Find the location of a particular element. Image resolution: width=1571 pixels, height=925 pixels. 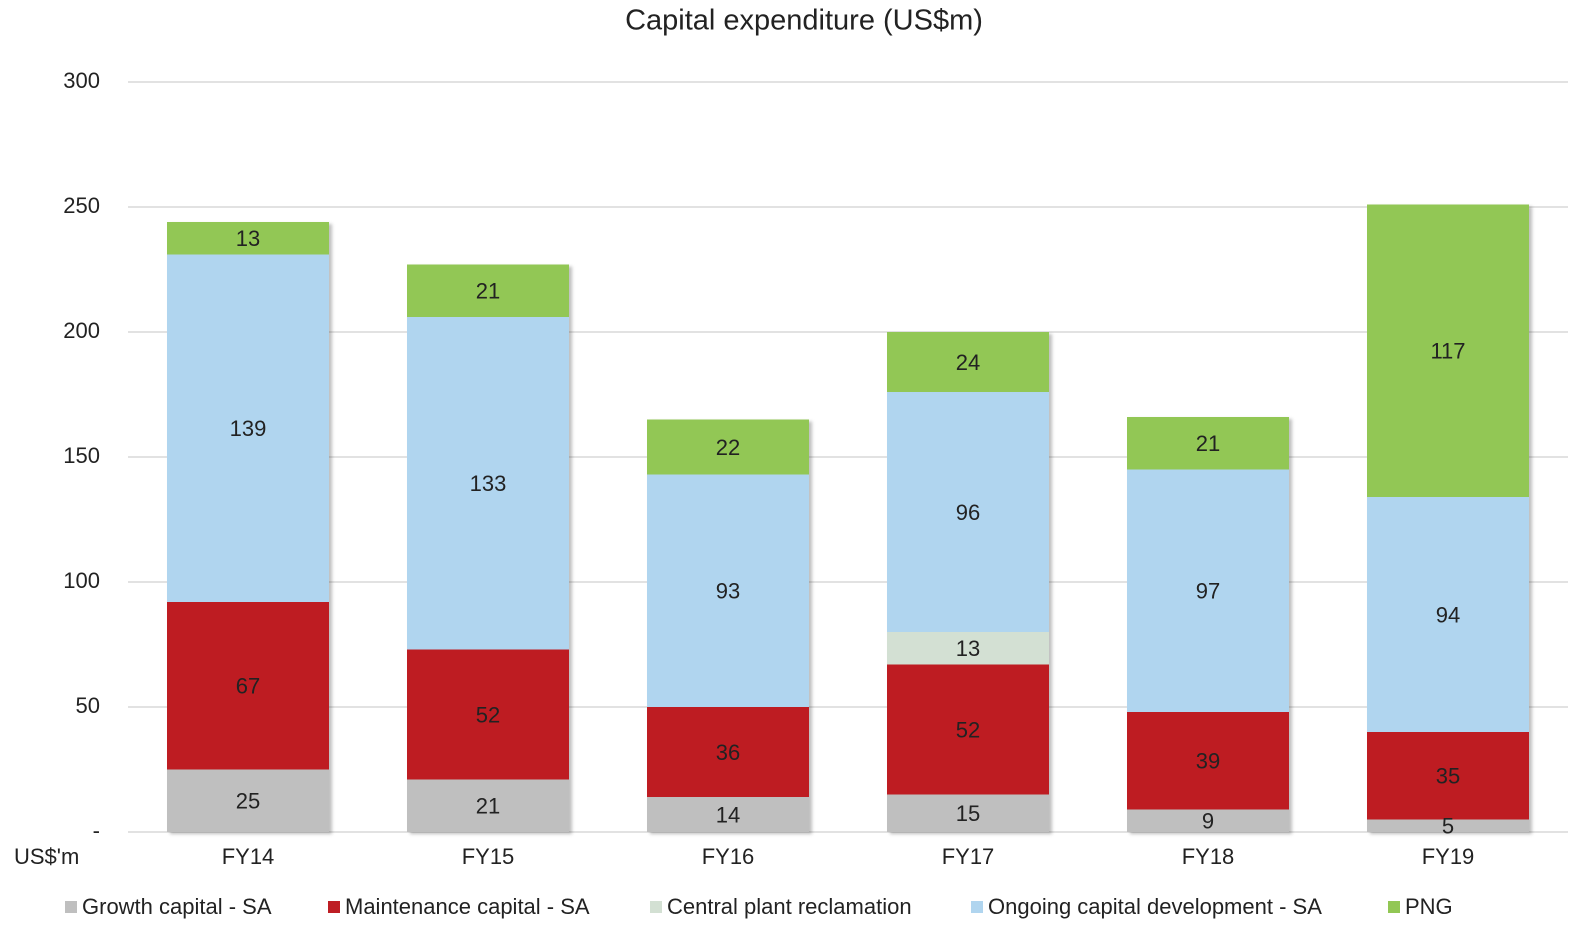

x-tick-label: FY19 is located at coordinates (1448, 856).